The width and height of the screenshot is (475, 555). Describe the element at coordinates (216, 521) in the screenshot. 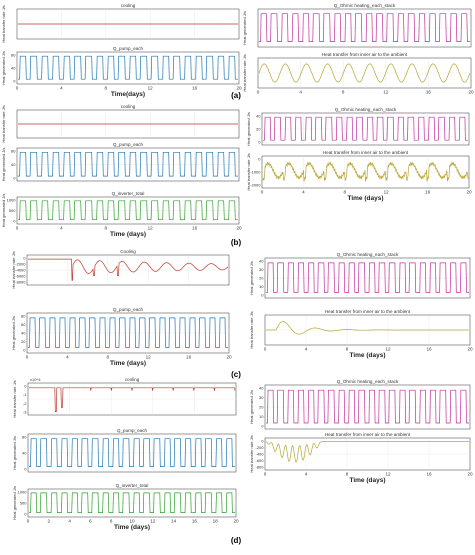

I see `x-tick-label: 18` at that location.